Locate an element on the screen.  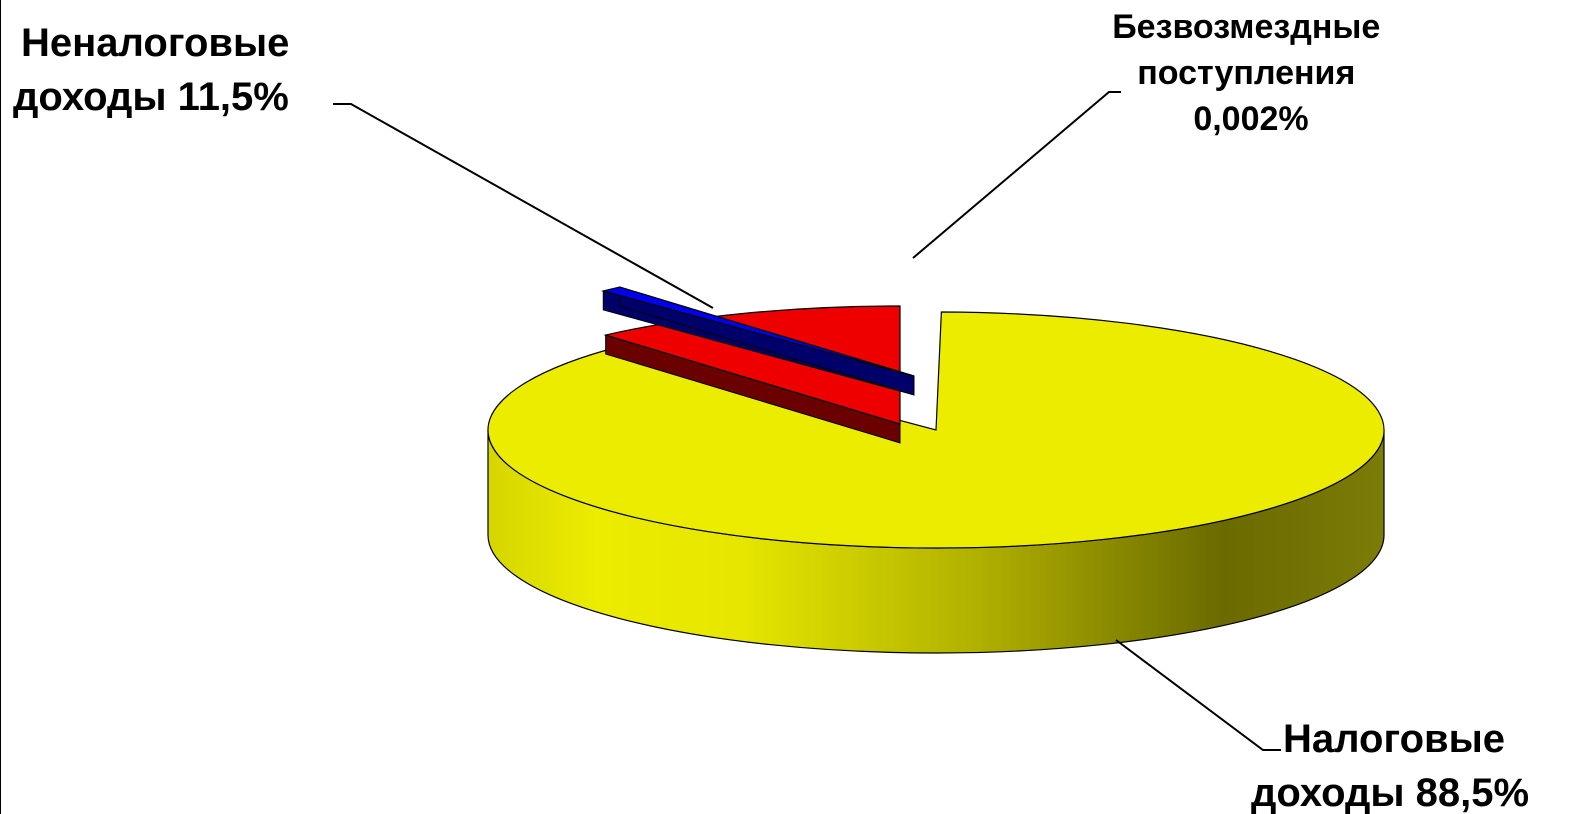
pie-top-layer is located at coordinates (757, 365).